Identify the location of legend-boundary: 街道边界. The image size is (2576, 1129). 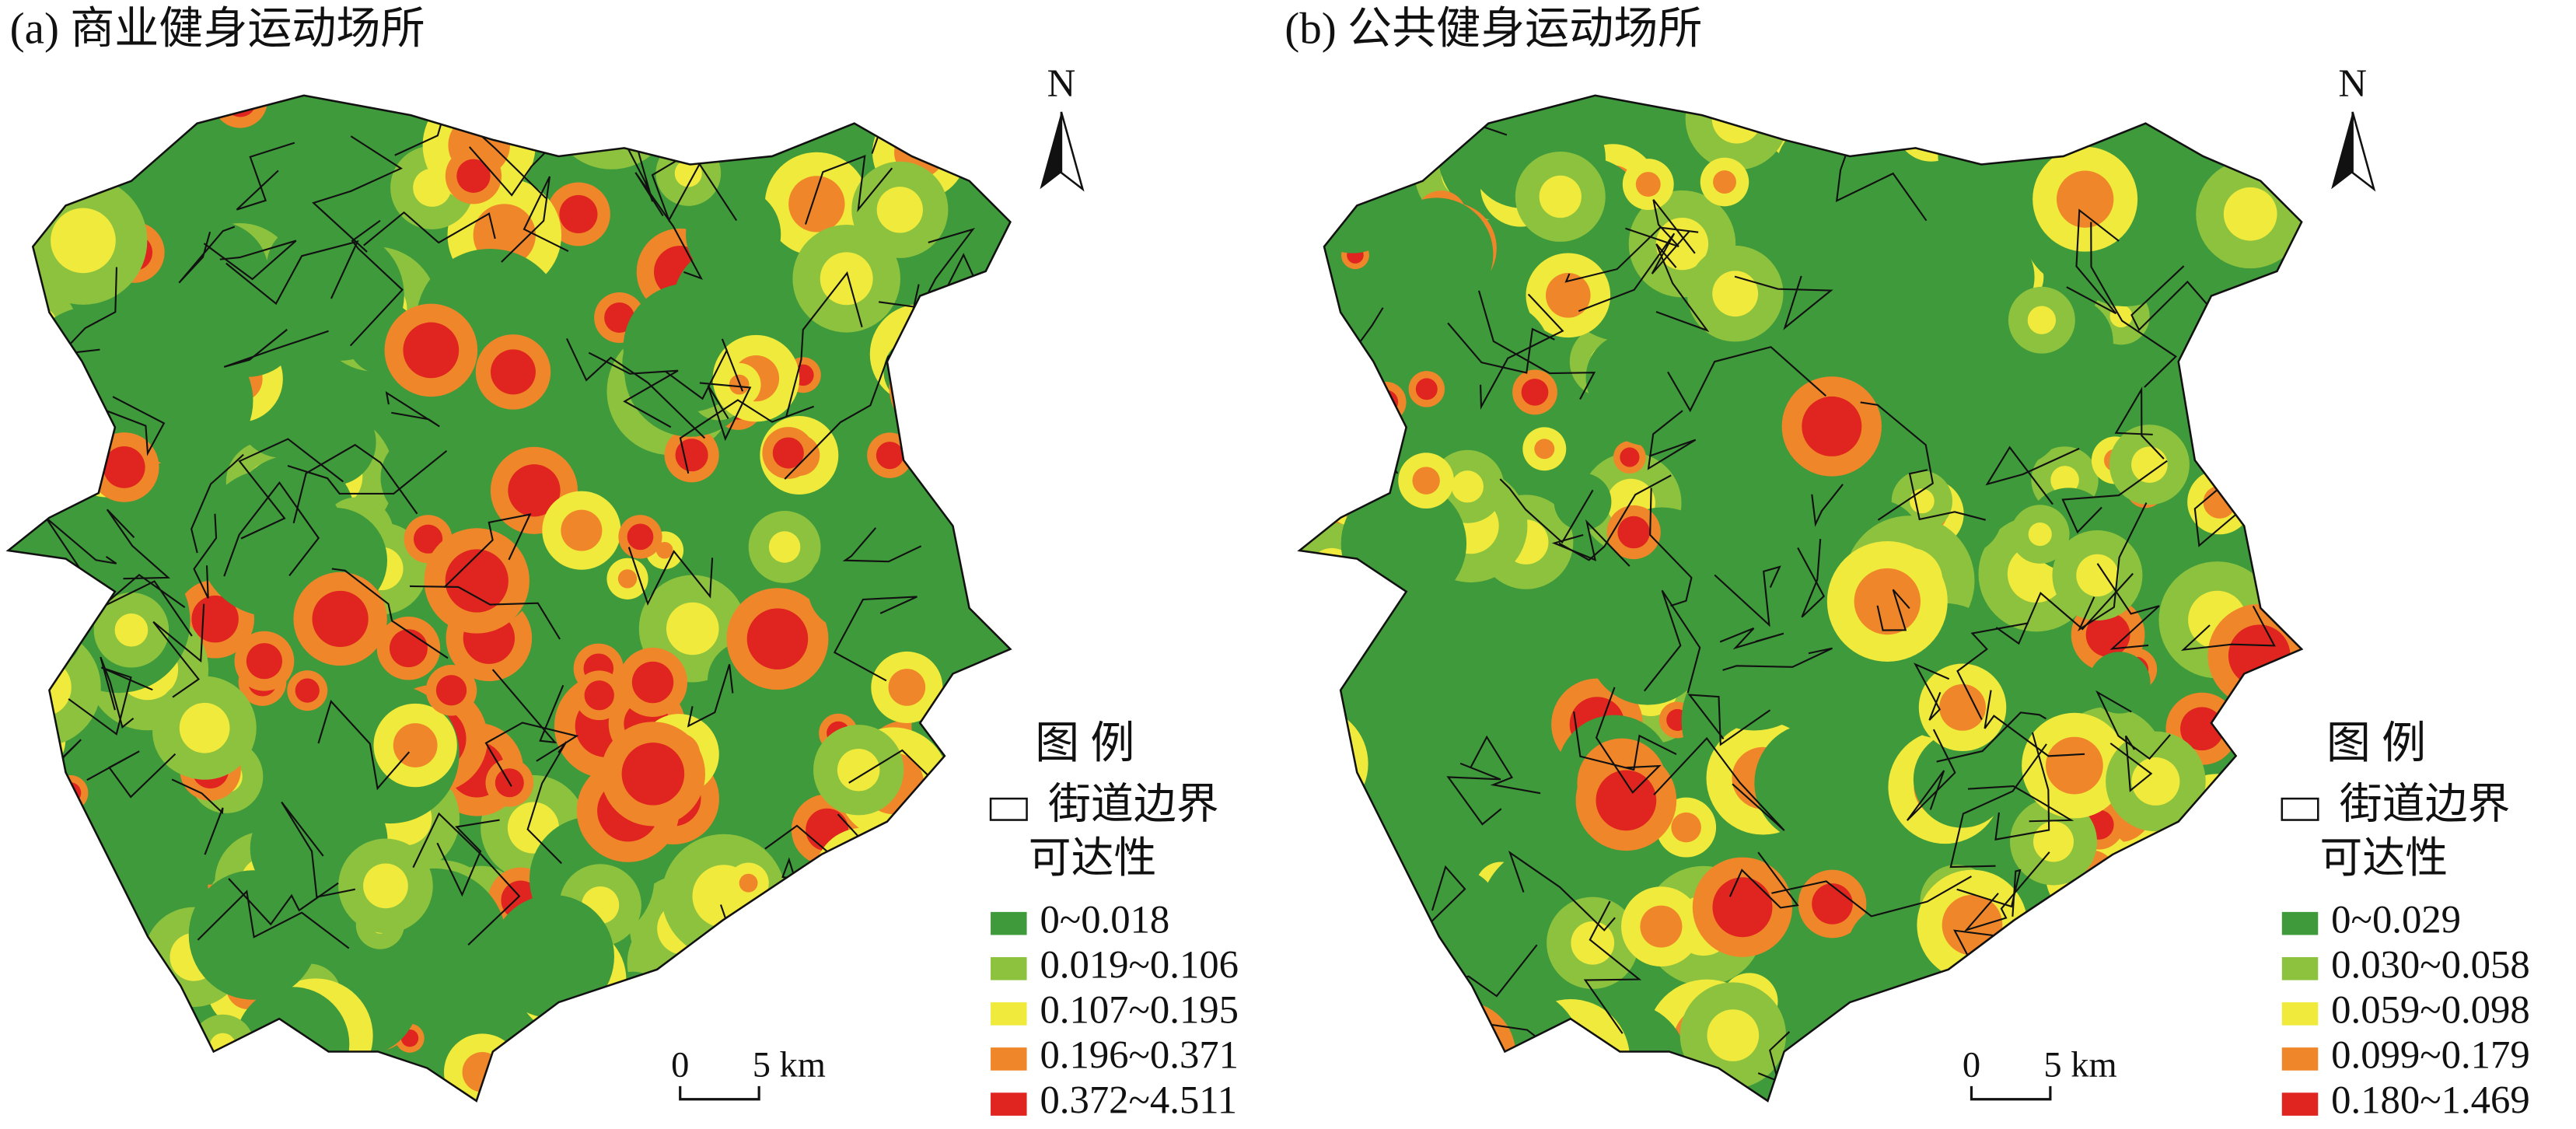
(1133, 803).